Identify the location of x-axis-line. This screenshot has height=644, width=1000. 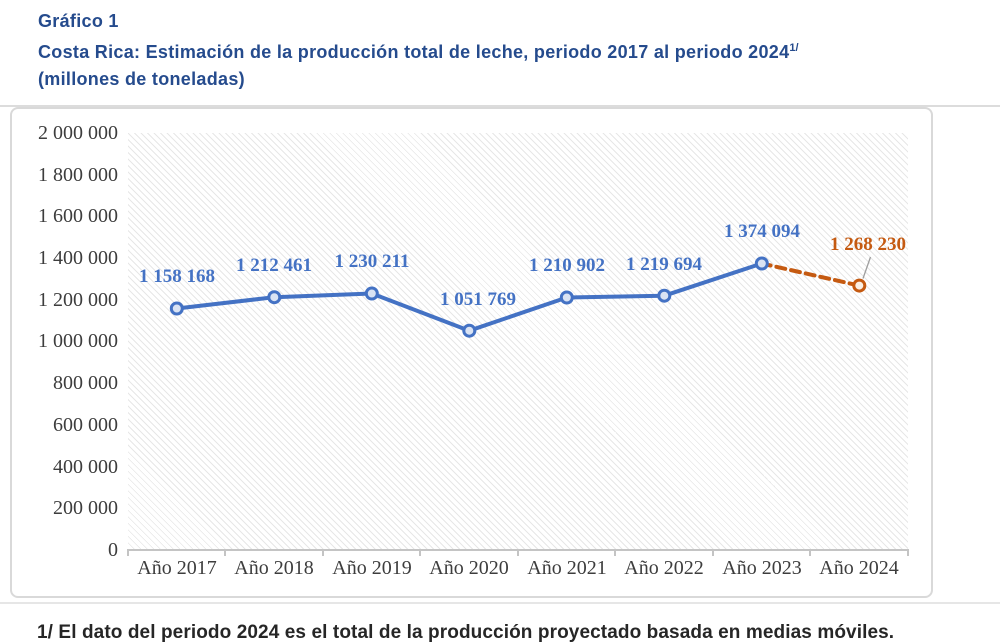
(518, 550).